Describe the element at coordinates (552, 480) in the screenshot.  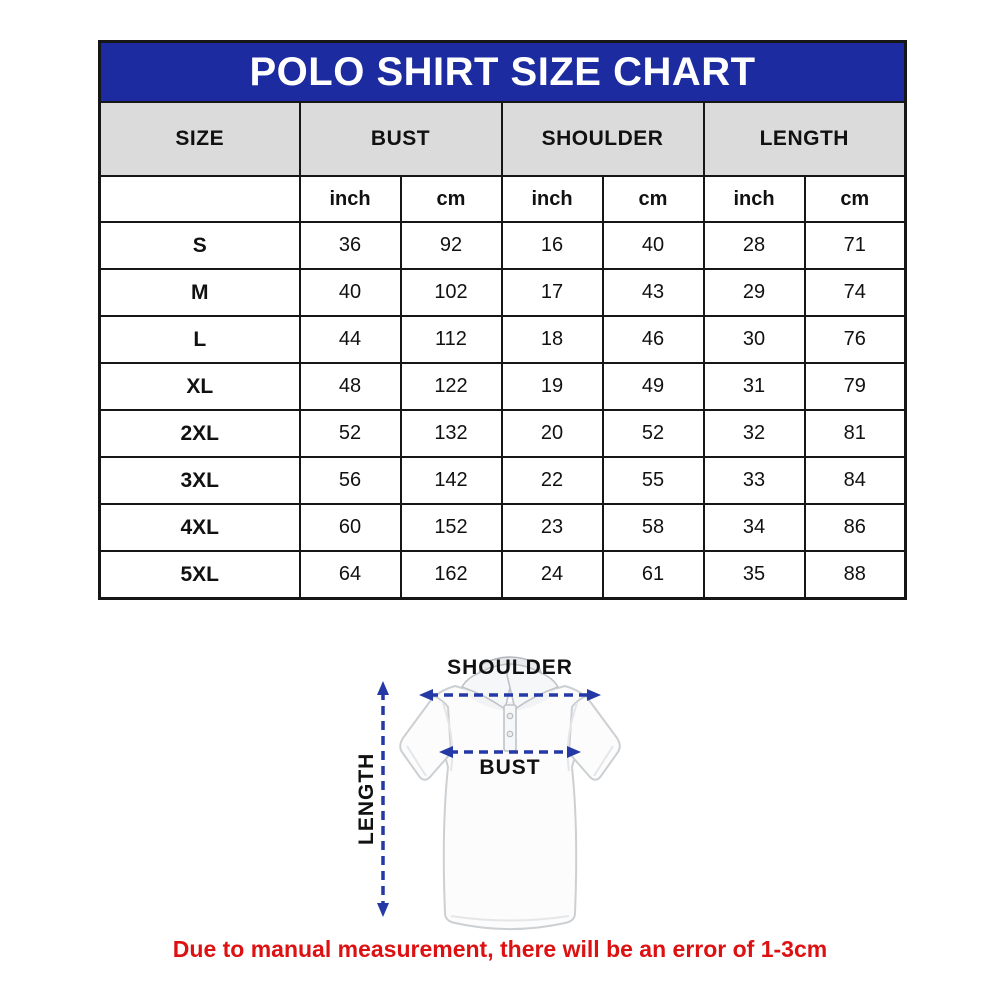
I see `shoulder-inch-value: 22` at that location.